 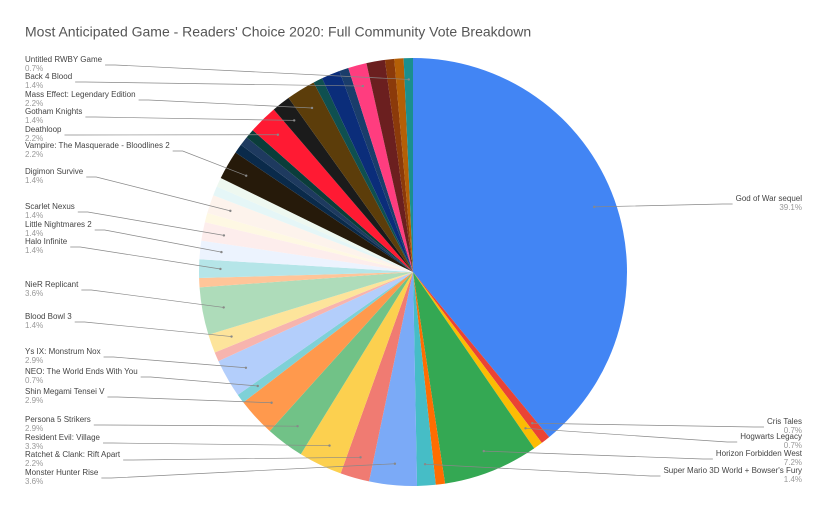 I want to click on slice-label: Mass Effect: Legendary Edition, so click(x=80, y=94).